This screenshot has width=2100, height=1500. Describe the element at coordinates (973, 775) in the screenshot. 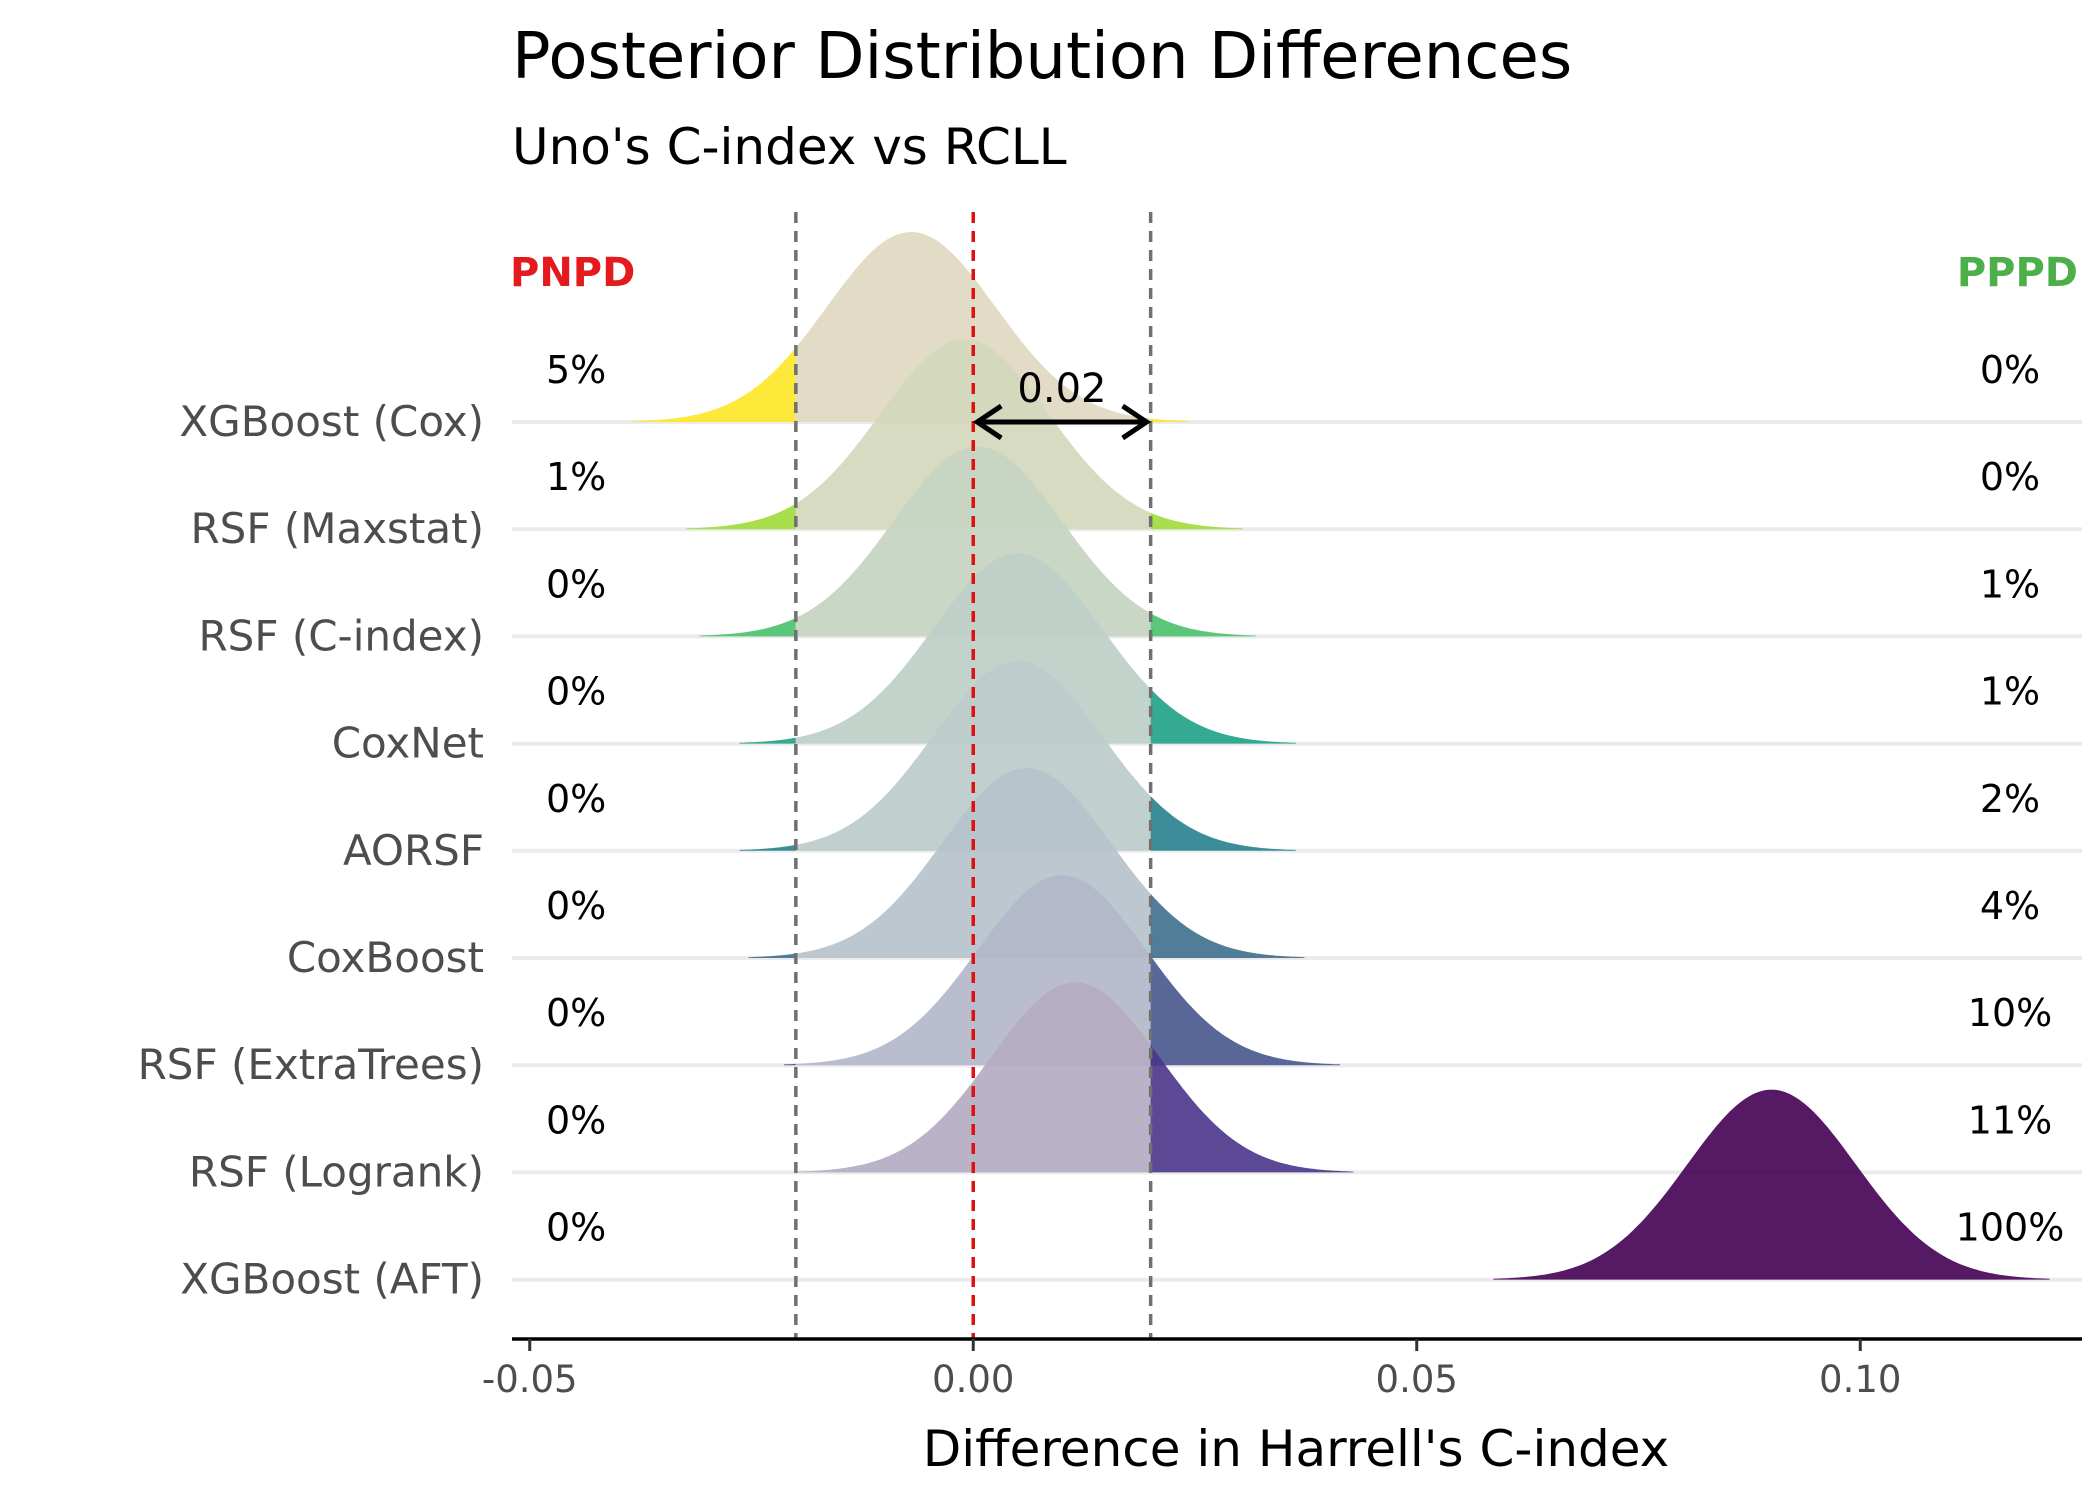

I see `reference-lines: 0.02` at that location.